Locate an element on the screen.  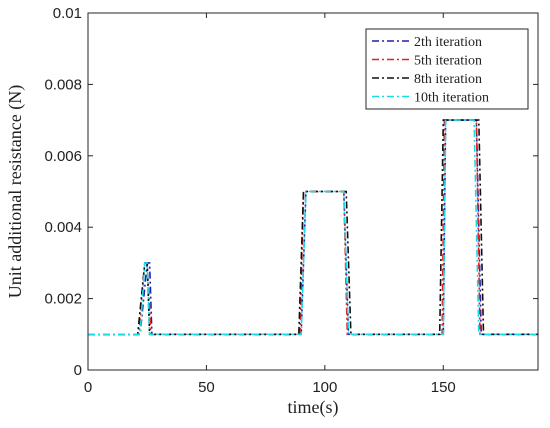
legend-label-4: 10th iteration is located at coordinates (451, 98).